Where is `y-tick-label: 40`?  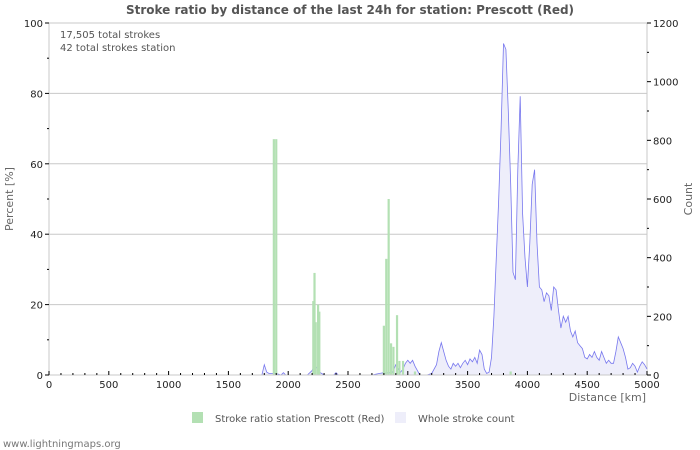 y-tick-label: 40 is located at coordinates (36, 235).